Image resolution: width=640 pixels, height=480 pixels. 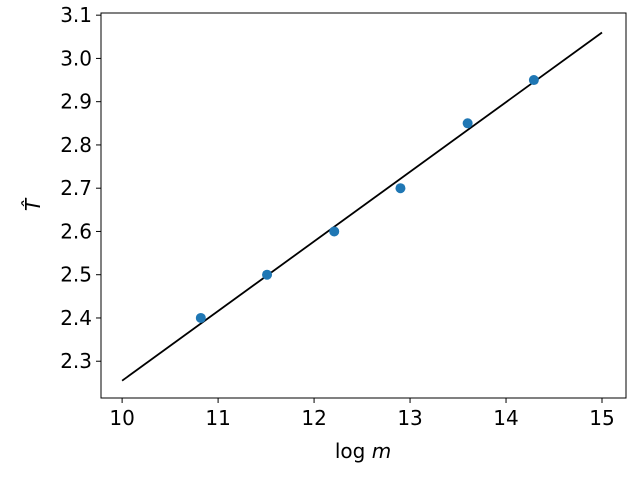 I want to click on x-axis-label-prefix: log, so click(x=353, y=451).